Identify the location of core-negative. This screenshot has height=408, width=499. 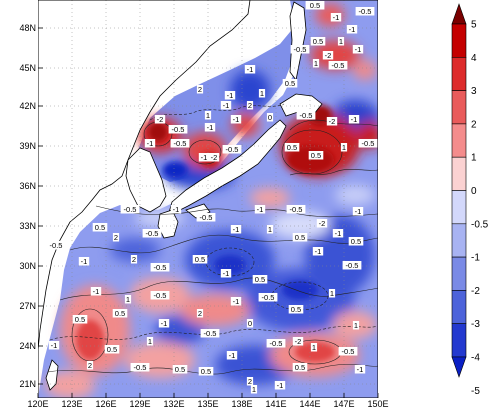
(300, 290).